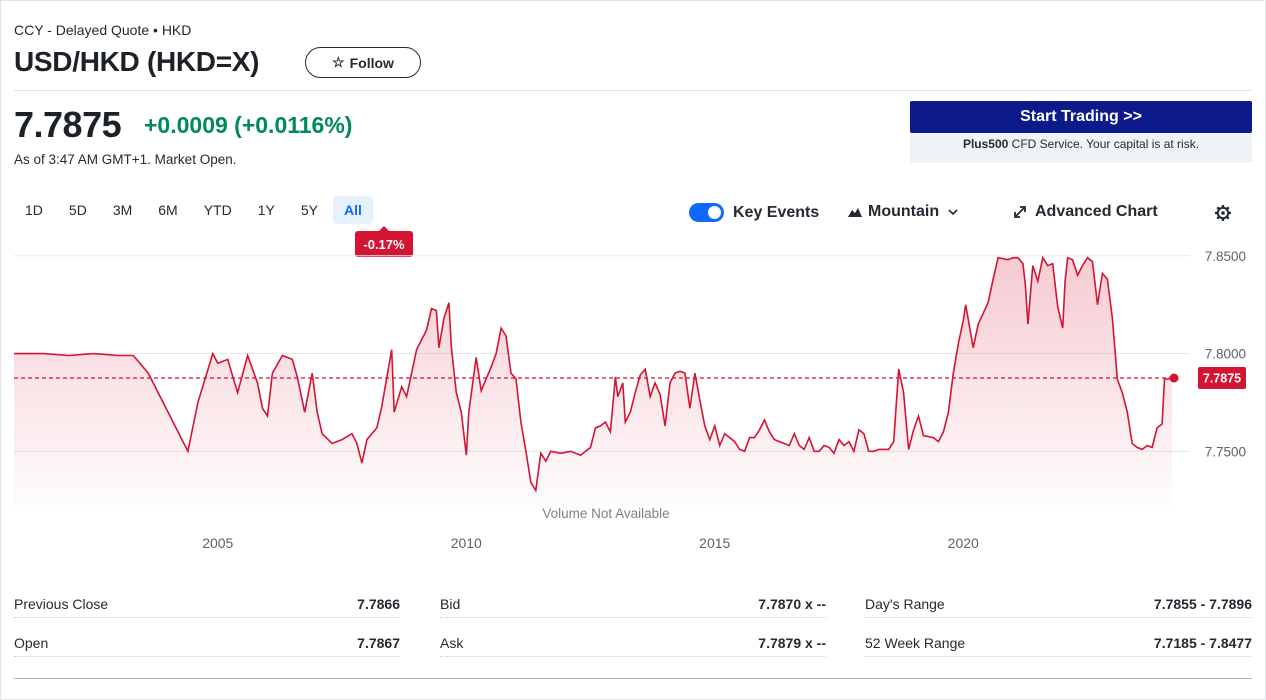 The width and height of the screenshot is (1266, 700). I want to click on chevron-down-icon, so click(953, 211).